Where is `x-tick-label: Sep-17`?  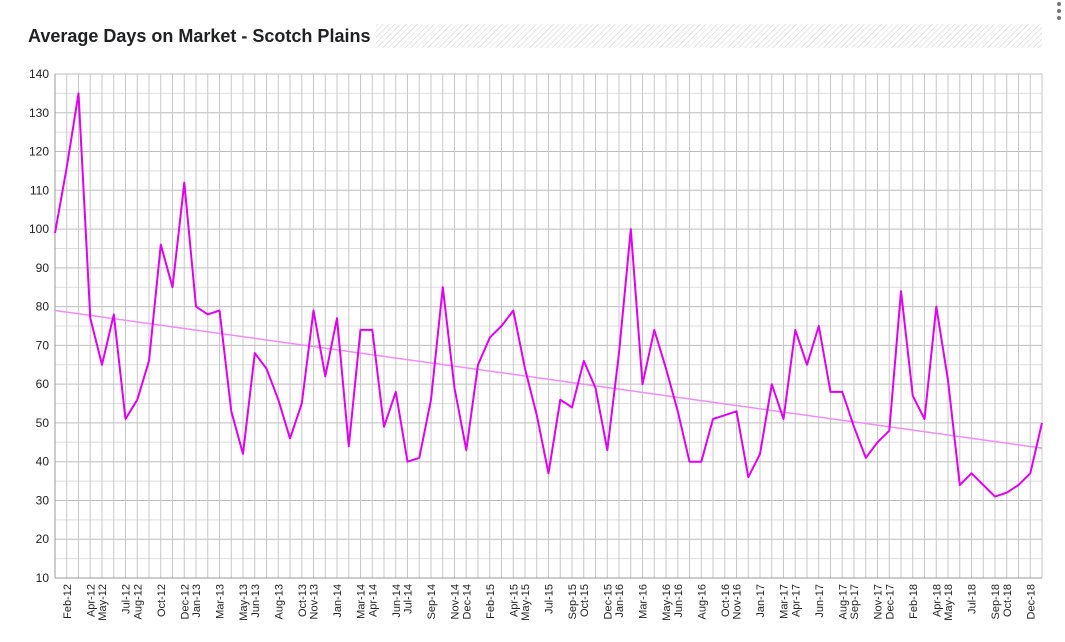 x-tick-label: Sep-17 is located at coordinates (855, 601).